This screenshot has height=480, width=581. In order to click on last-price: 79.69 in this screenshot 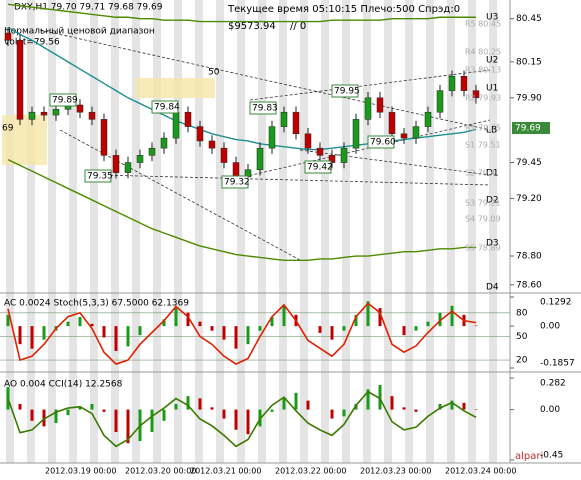, I will do `click(528, 129)`.